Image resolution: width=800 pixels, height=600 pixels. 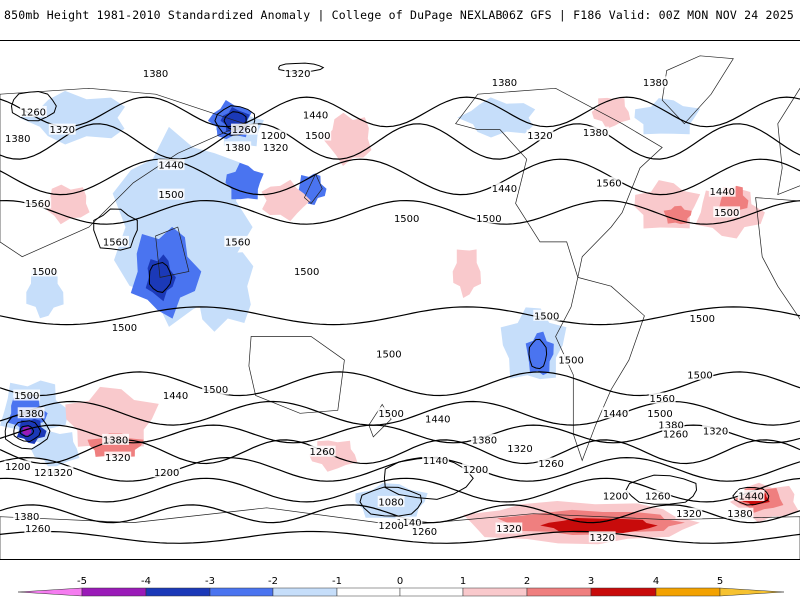 What do you see at coordinates (400, 537) in the screenshot?
I see `contour-1320-polar` at bounding box center [400, 537].